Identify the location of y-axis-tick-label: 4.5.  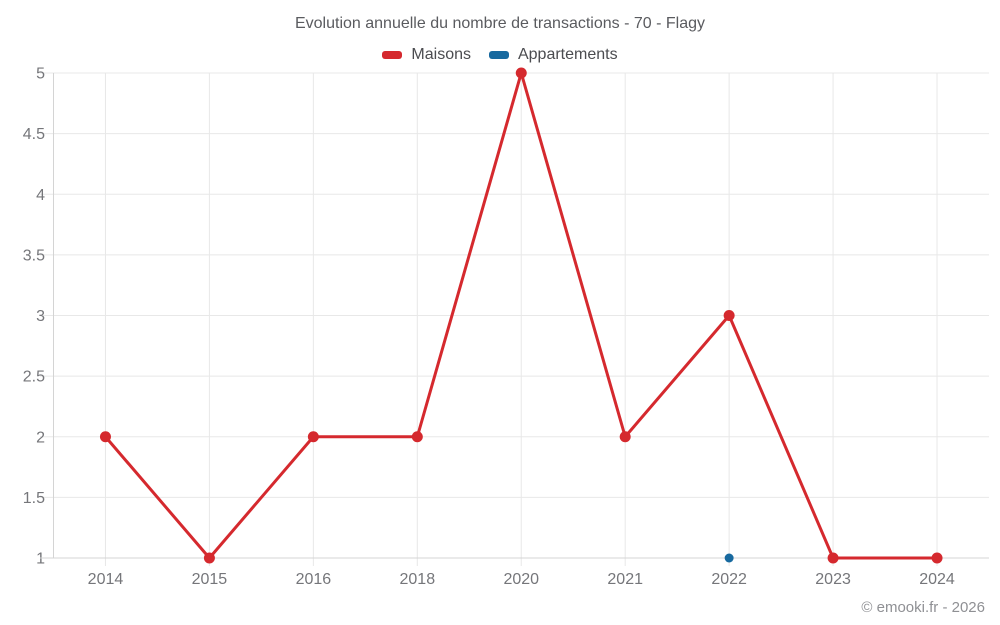
(34, 134).